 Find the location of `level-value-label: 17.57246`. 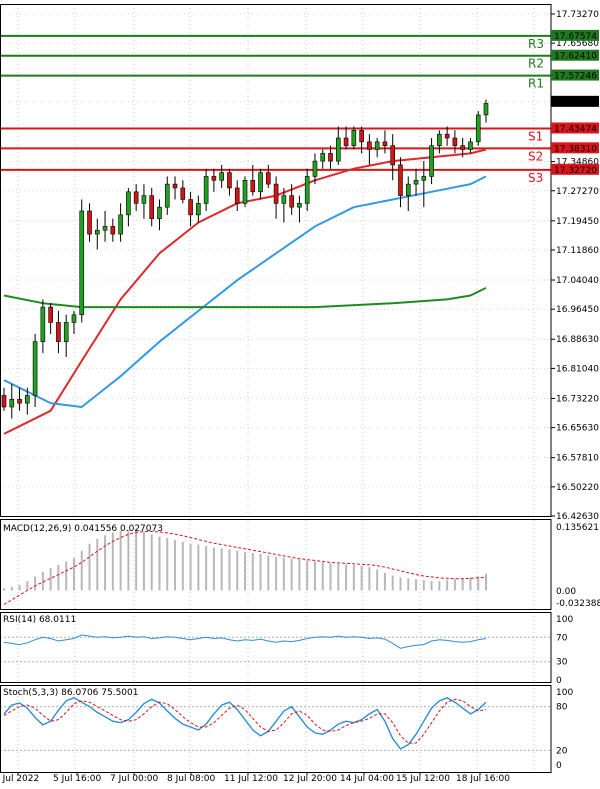

level-value-label: 17.57246 is located at coordinates (575, 77).